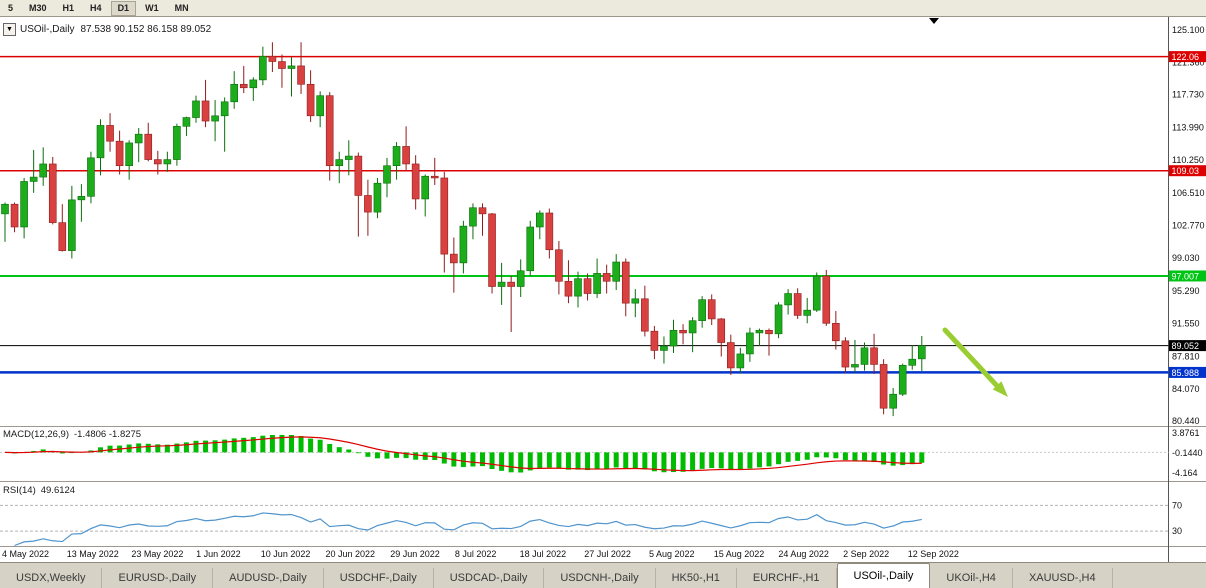  What do you see at coordinates (38, 7) in the screenshot?
I see `timeframe-button-m30: M30` at bounding box center [38, 7].